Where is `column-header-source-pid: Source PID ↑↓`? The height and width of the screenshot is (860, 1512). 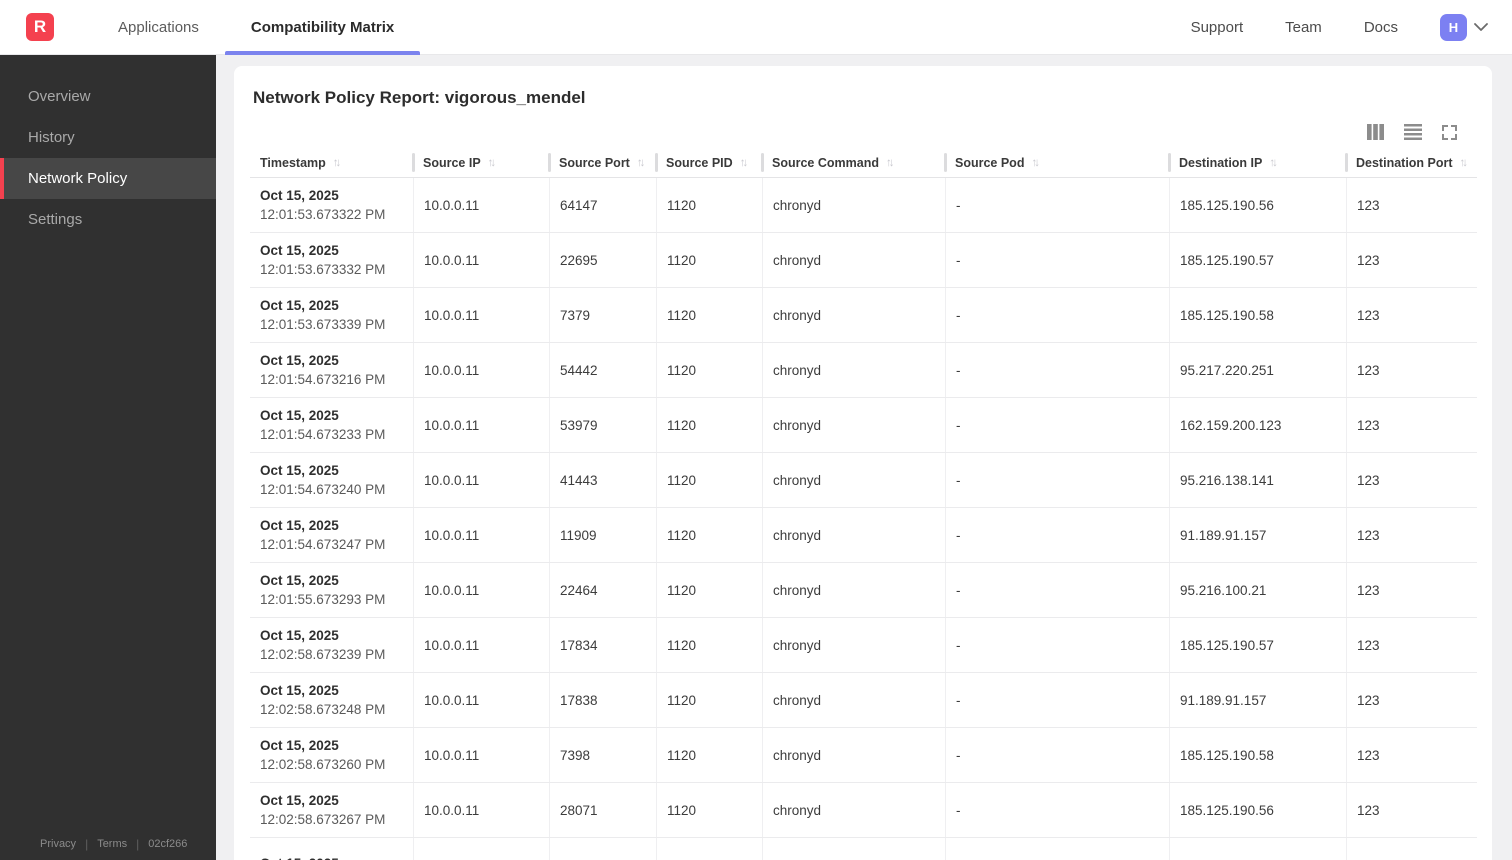
column-header-source-pid: Source PID ↑↓ is located at coordinates (708, 162).